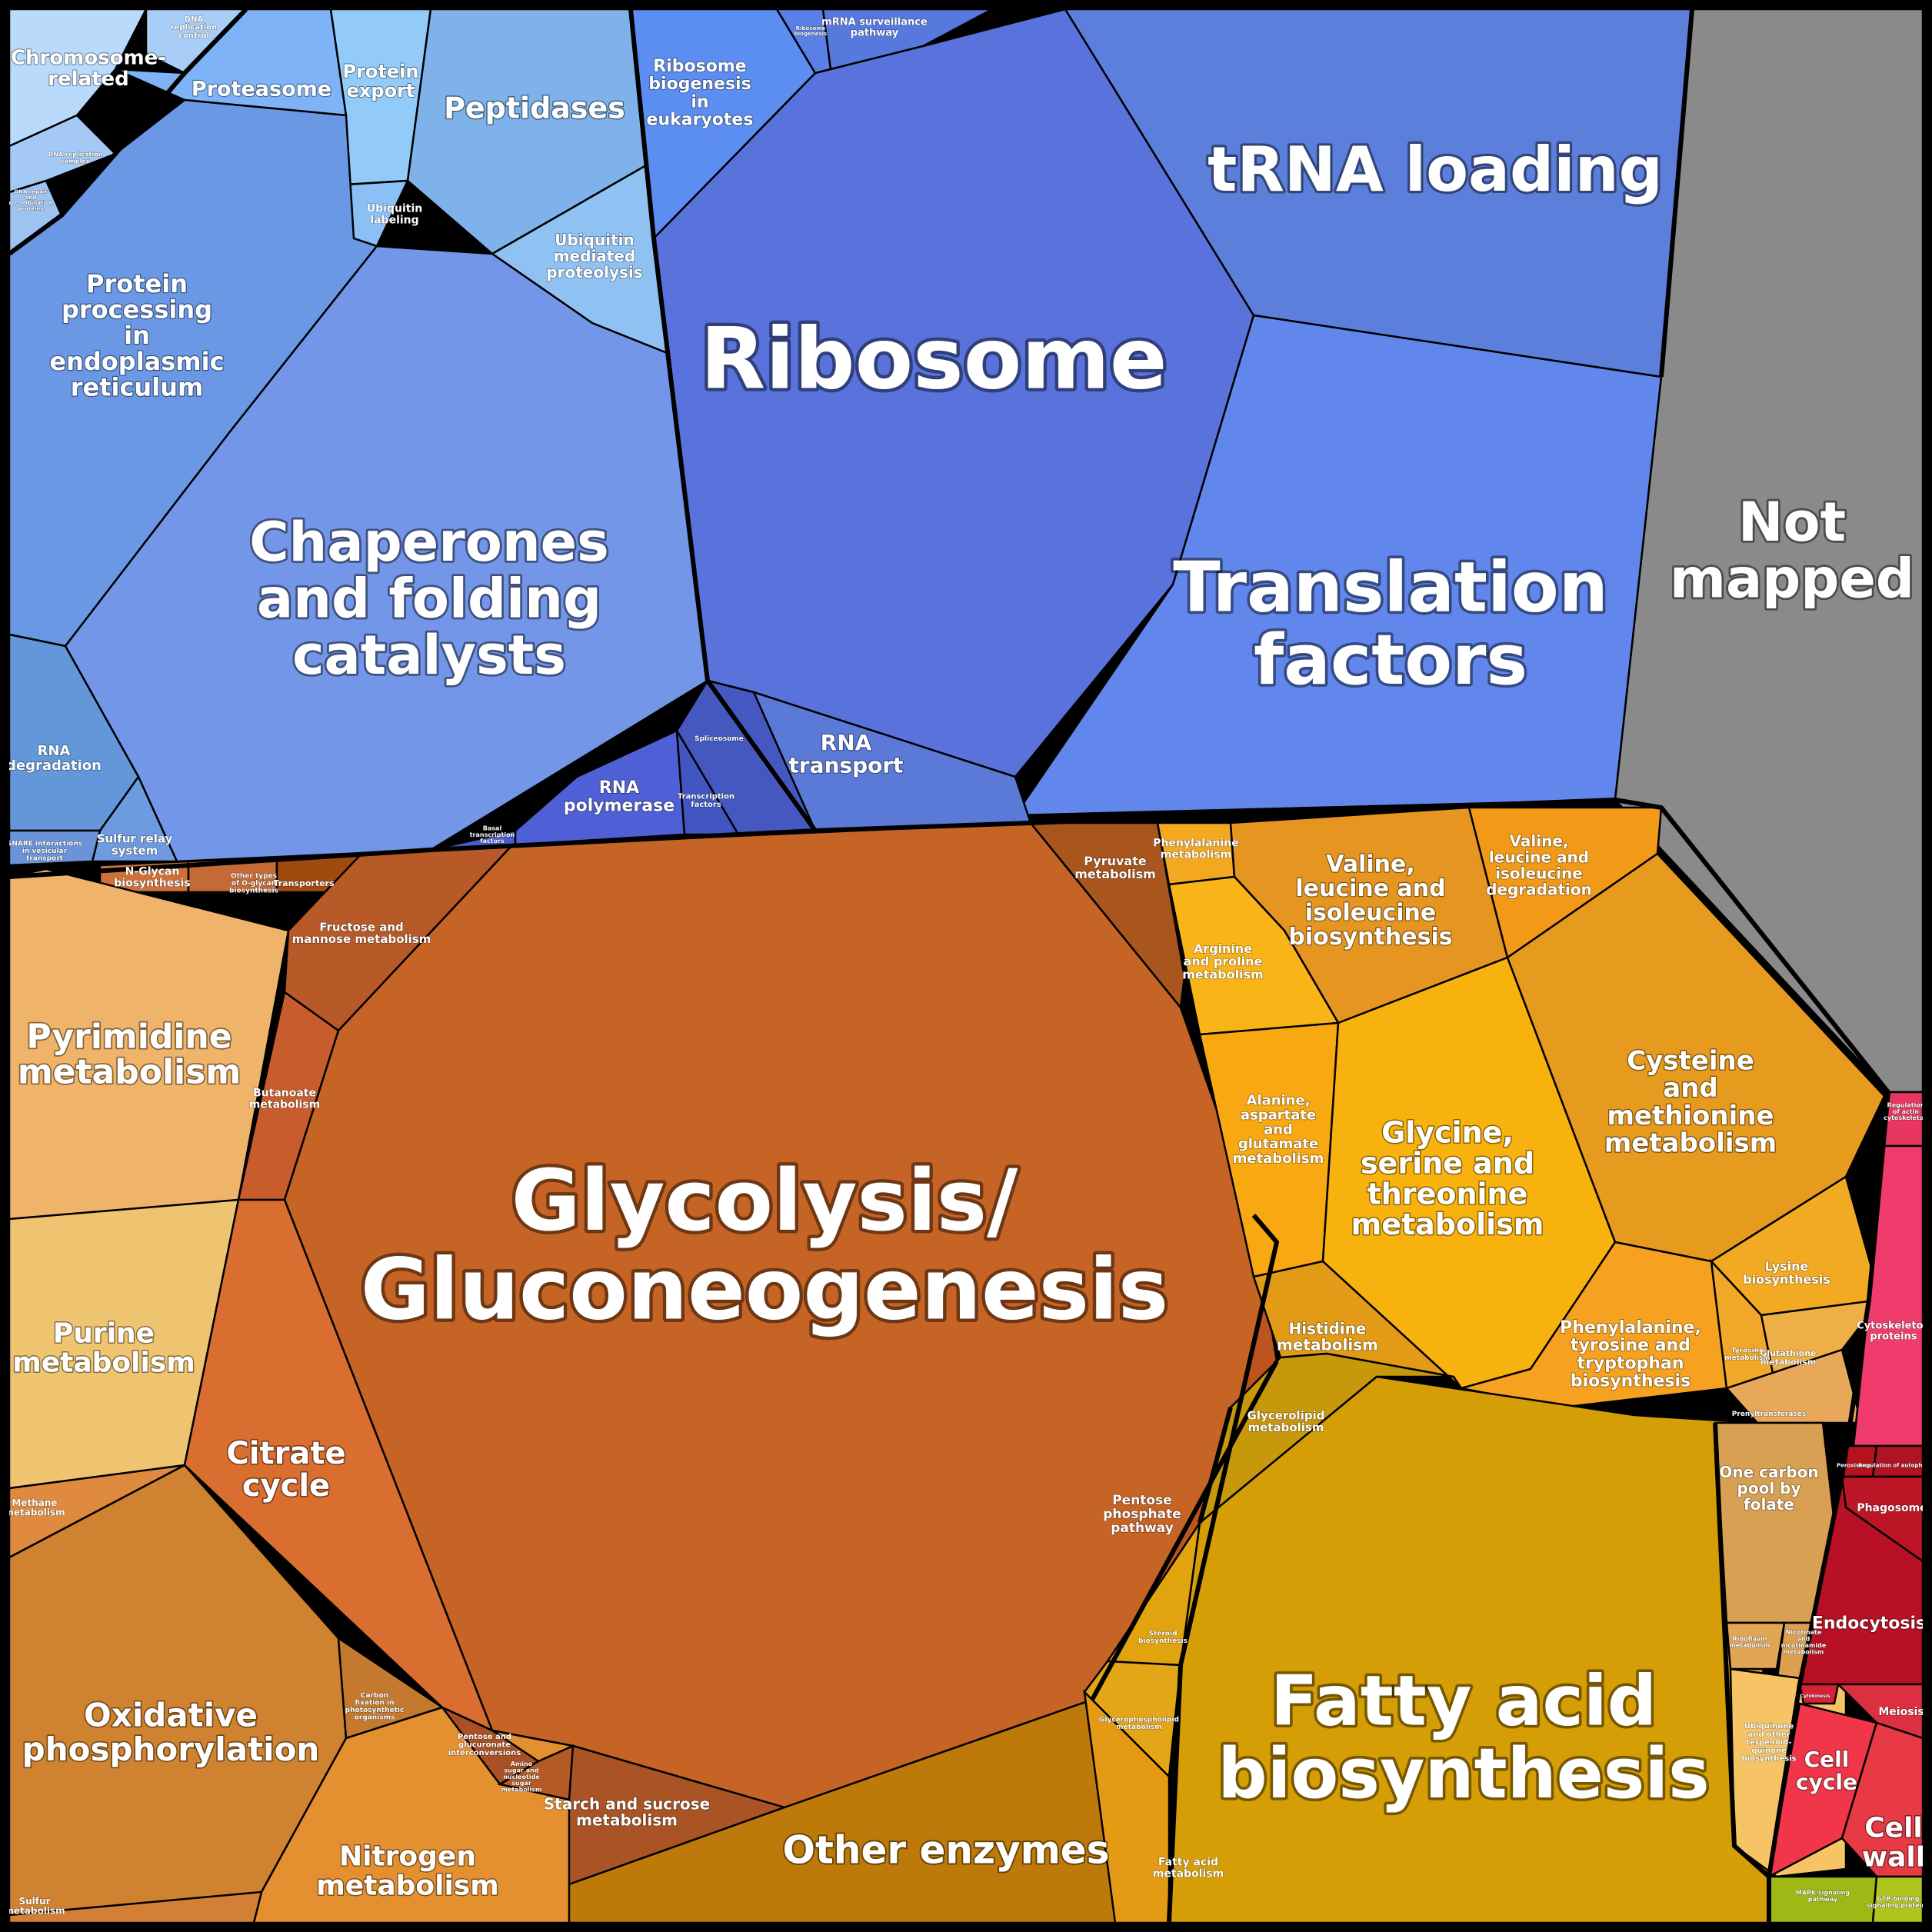  Describe the element at coordinates (1747, 1354) in the screenshot. I see `label-tyrosine: Tyrosine metabolism` at that location.